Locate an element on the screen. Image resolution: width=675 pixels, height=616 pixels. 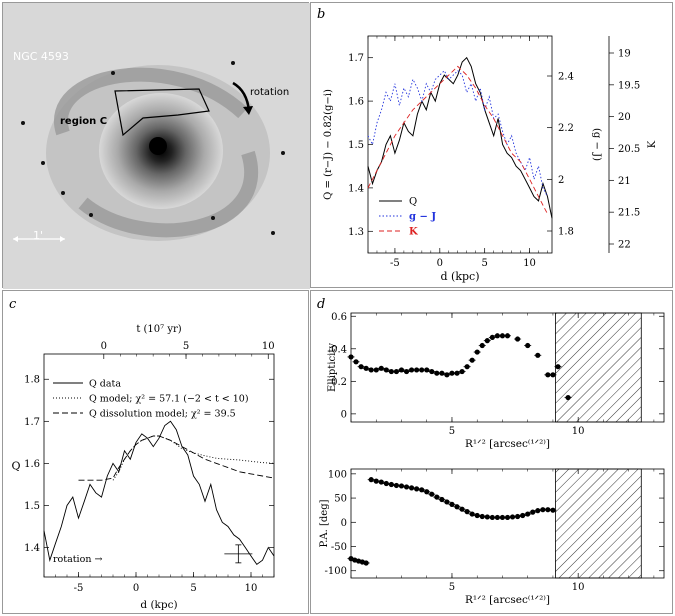
y2-tick-label: 2.2 is located at coordinates (566, 128).